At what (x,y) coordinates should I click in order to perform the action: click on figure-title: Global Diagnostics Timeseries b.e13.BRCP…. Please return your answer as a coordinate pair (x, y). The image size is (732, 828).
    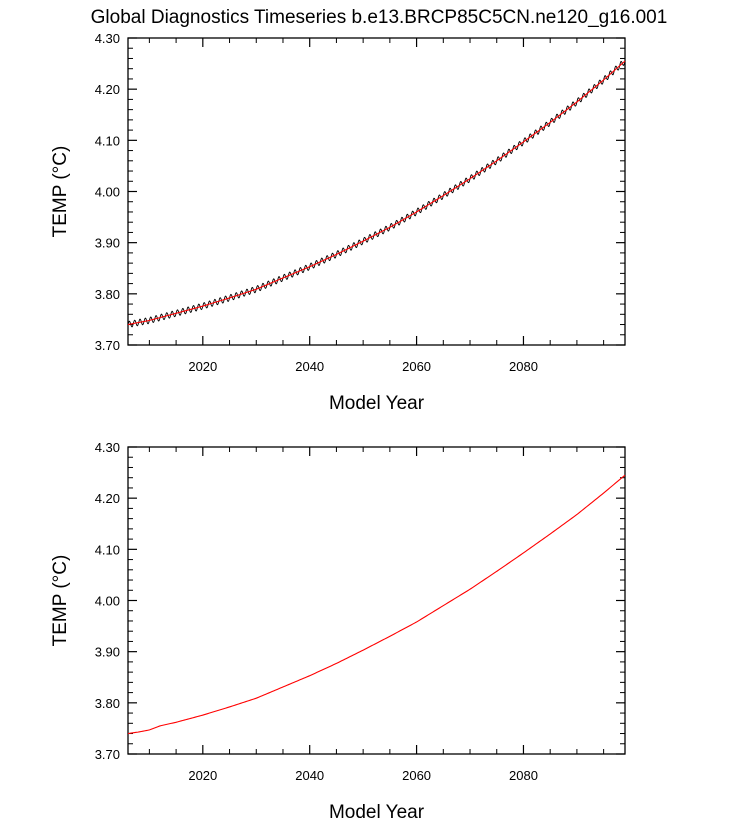
    Looking at the image, I should click on (379, 17).